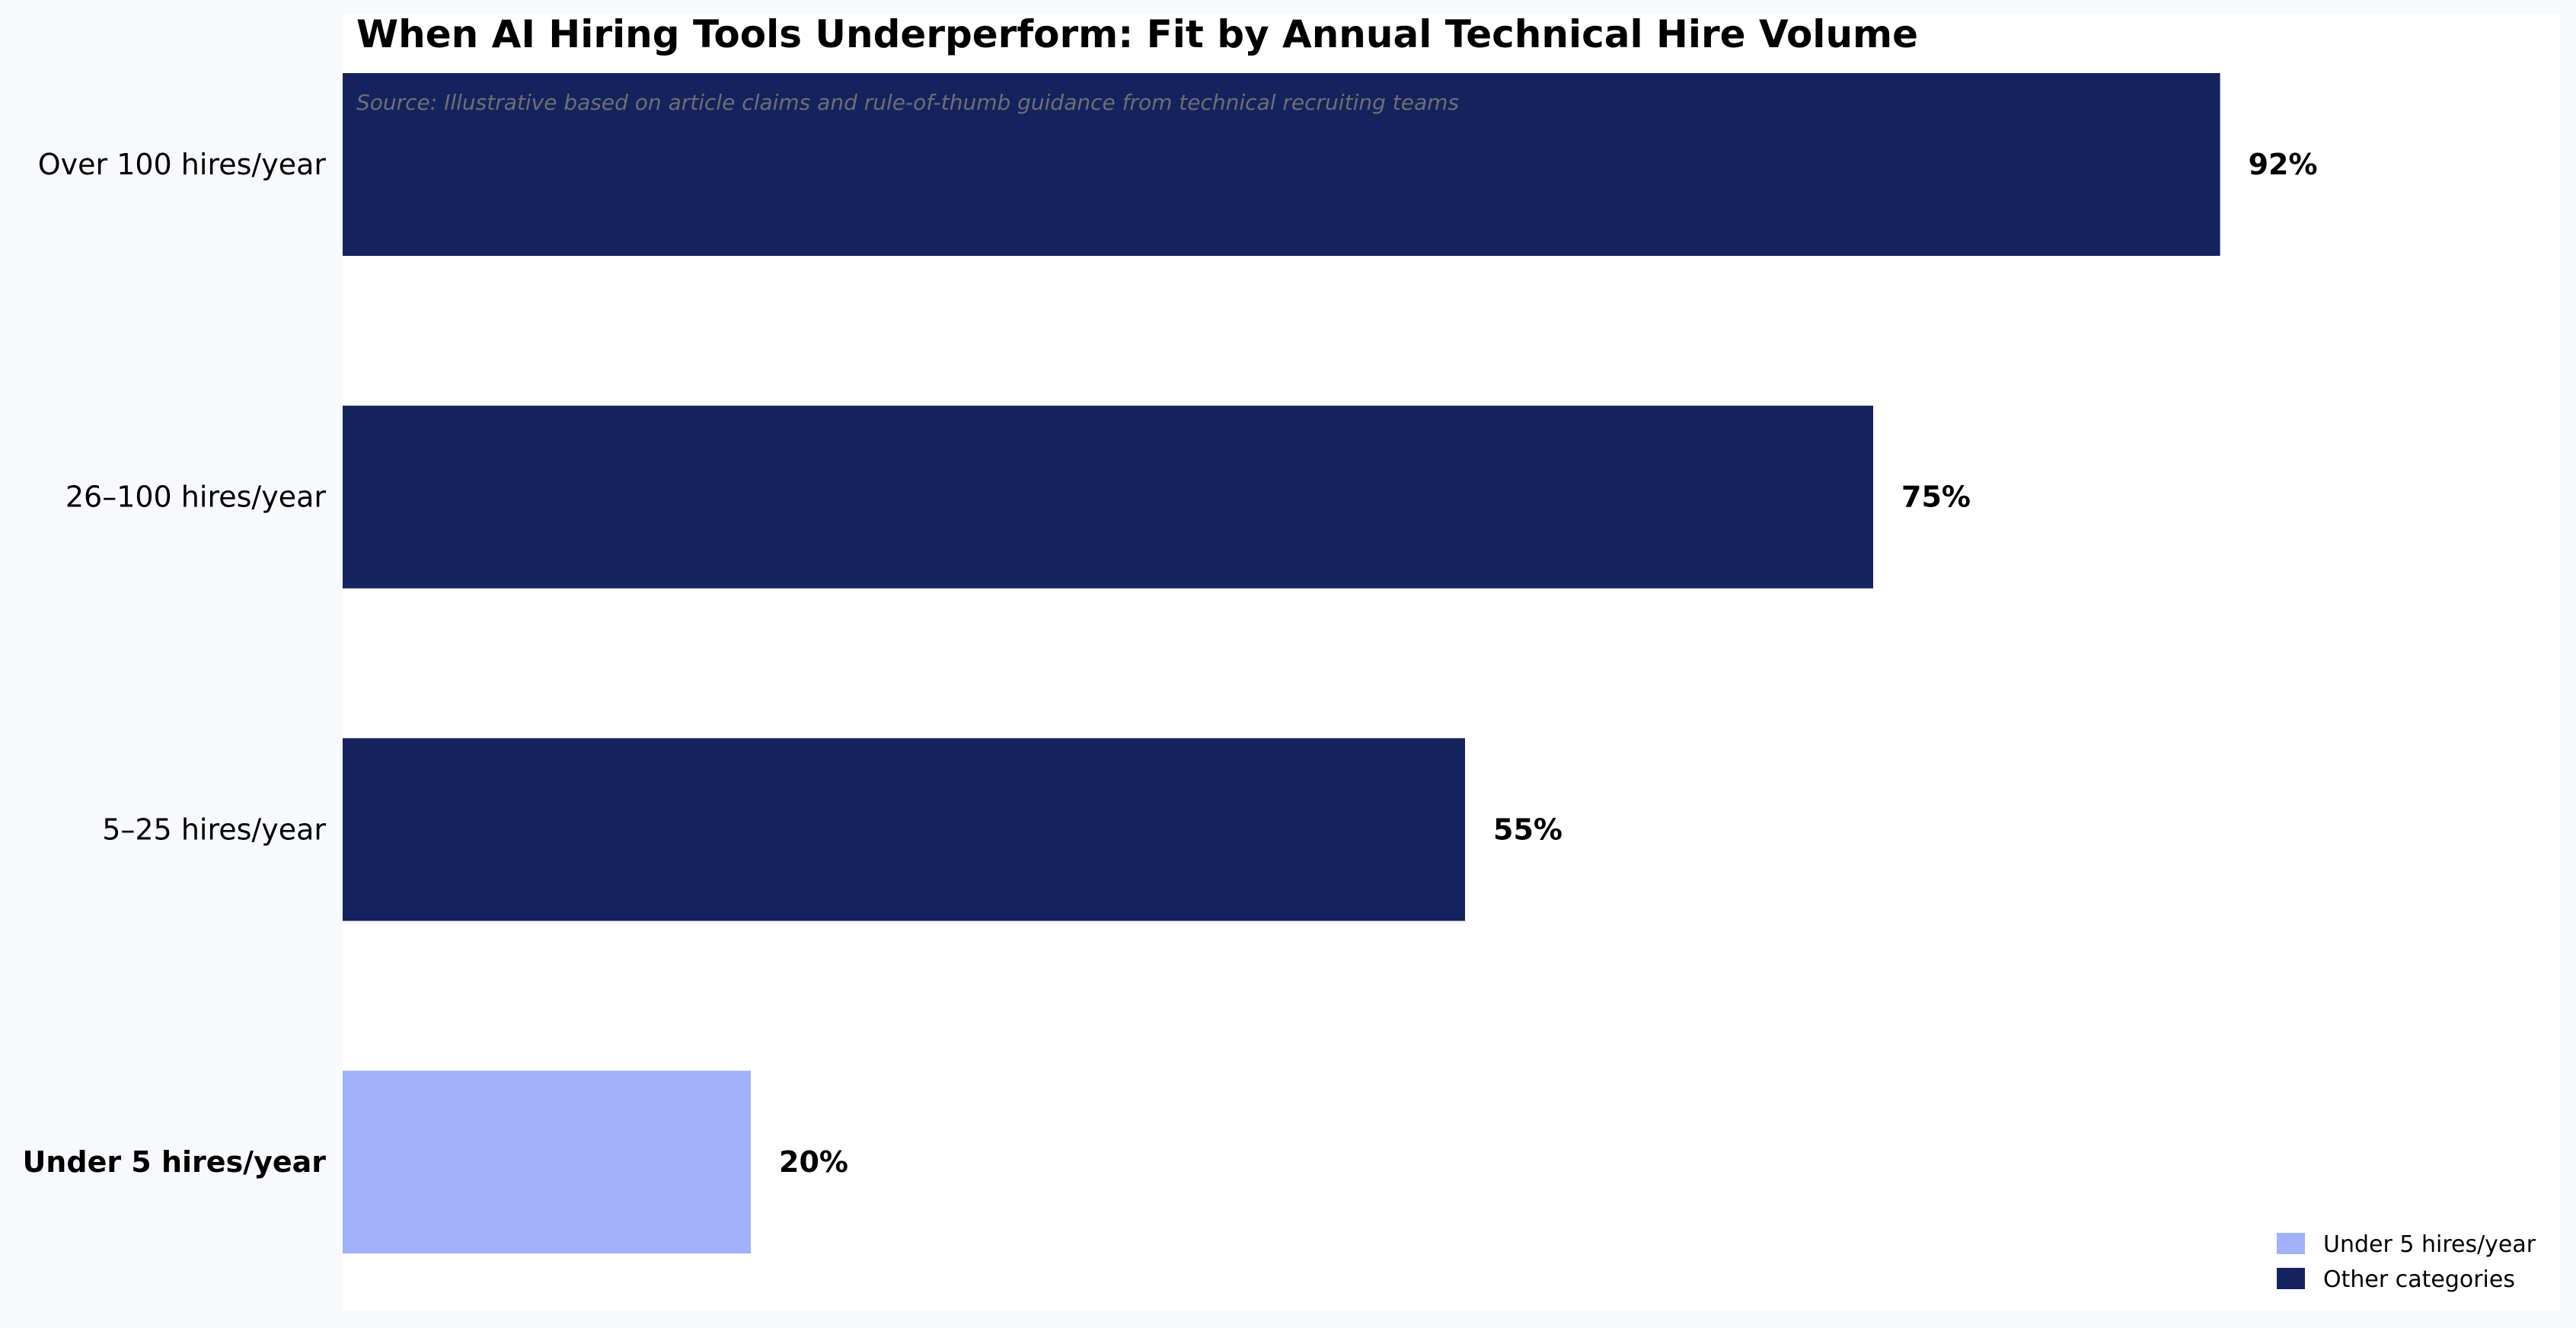 The image size is (2576, 1328). Describe the element at coordinates (2283, 164) in the screenshot. I see `value-label-1: 92%` at that location.